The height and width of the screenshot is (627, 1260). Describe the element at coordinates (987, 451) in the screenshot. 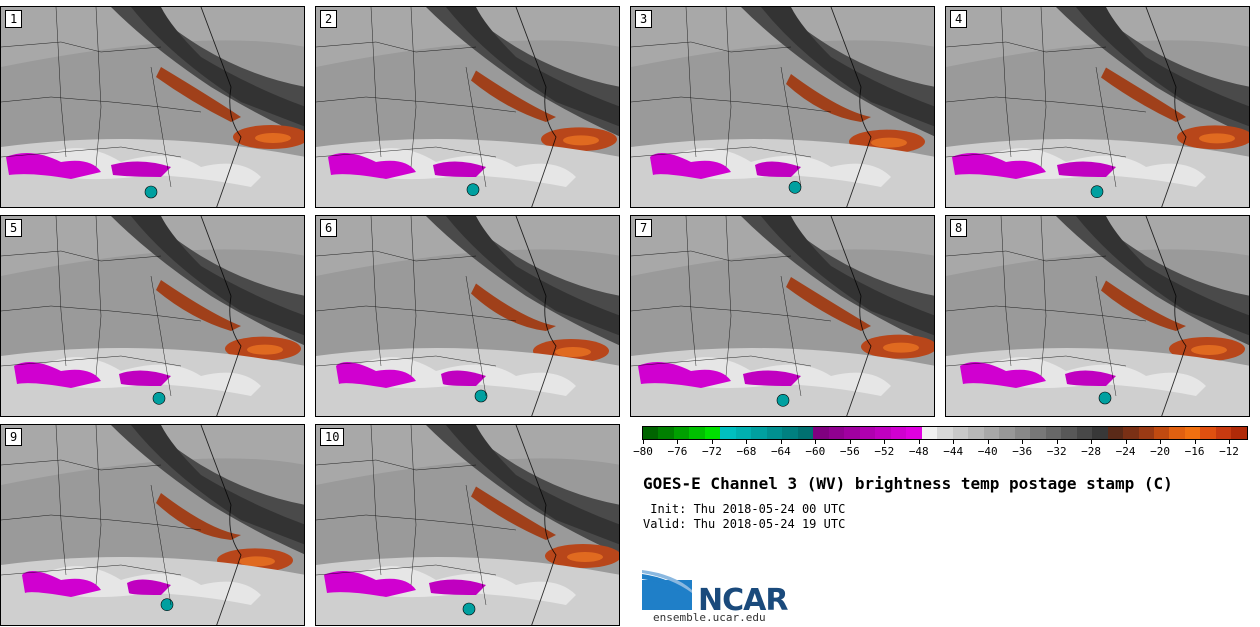

I see `colorbar-tick-label: −40` at that location.